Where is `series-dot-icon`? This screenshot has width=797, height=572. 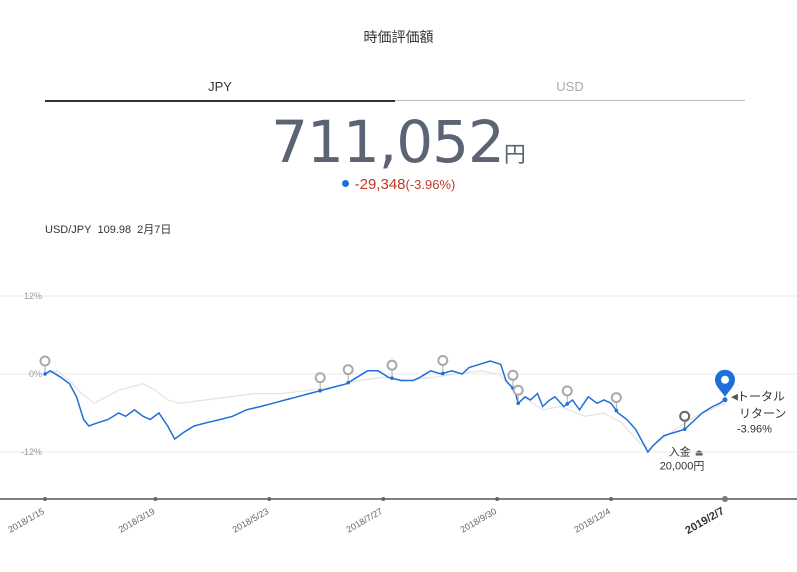
series-dot-icon is located at coordinates (345, 183).